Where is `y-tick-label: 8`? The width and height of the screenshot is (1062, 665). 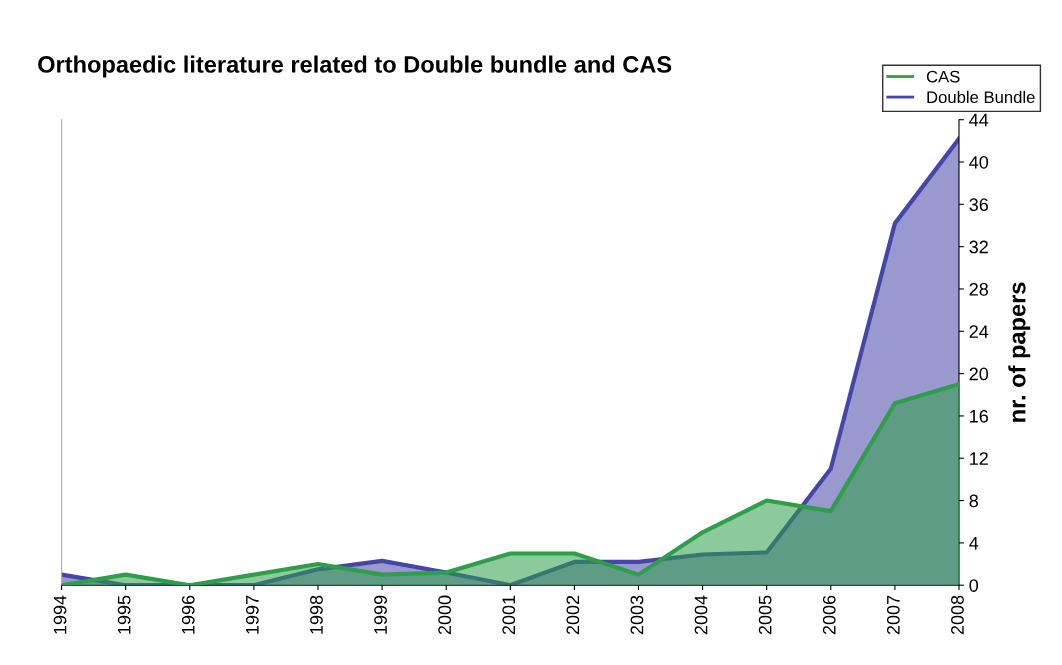 y-tick-label: 8 is located at coordinates (973, 501).